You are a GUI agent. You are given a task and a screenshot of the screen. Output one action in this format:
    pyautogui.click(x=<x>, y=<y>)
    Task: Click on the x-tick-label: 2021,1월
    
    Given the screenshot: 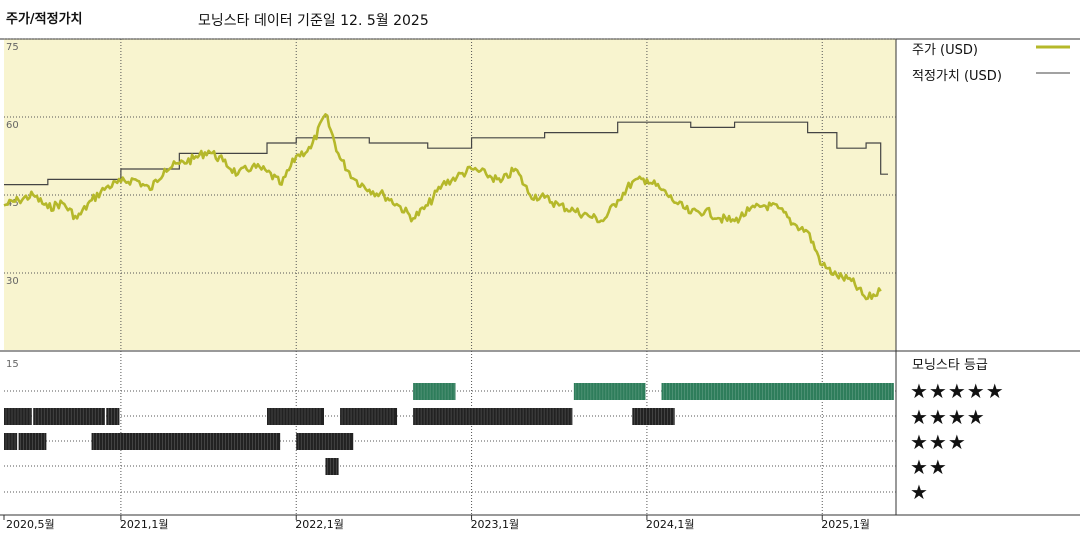 What is the action you would take?
    pyautogui.click(x=144, y=524)
    